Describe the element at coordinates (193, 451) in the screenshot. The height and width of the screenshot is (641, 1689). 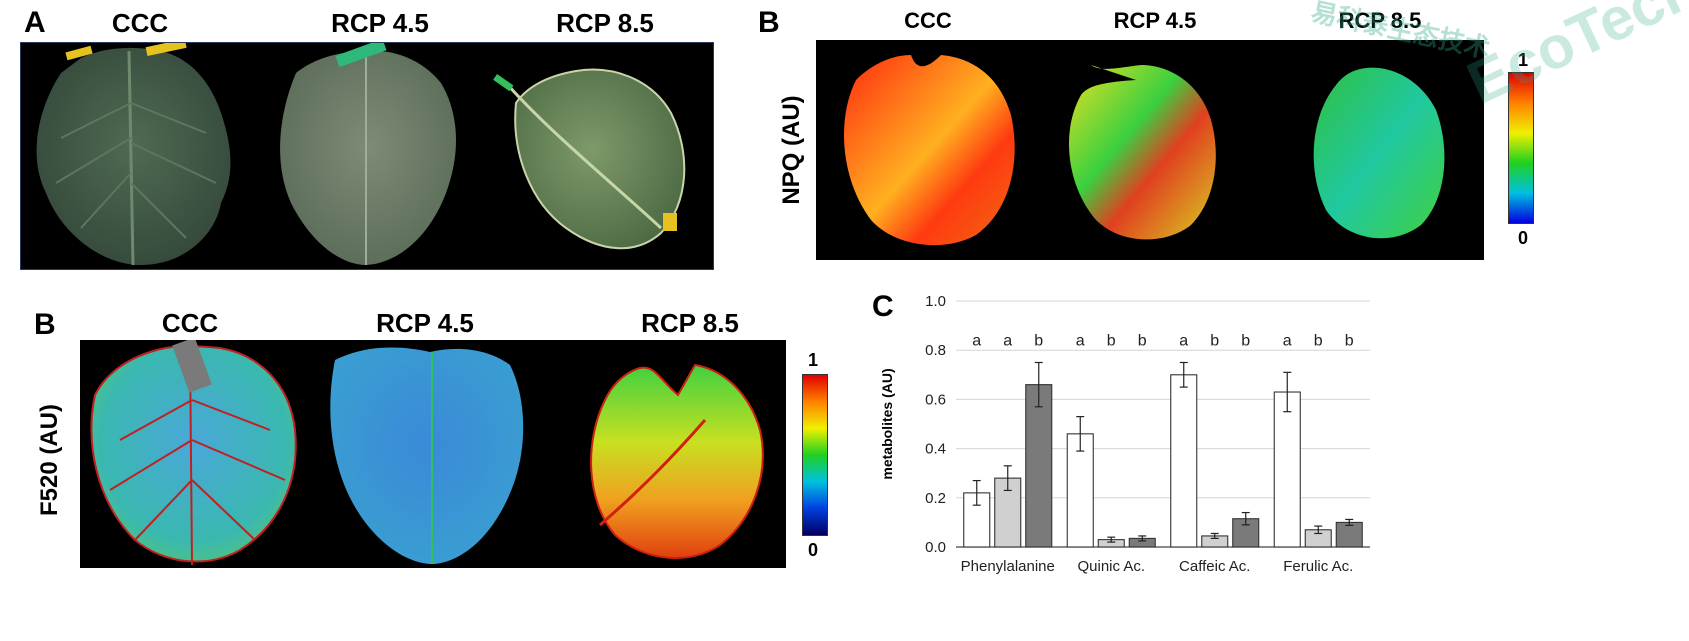
I see `f520-leaf-ccc` at that location.